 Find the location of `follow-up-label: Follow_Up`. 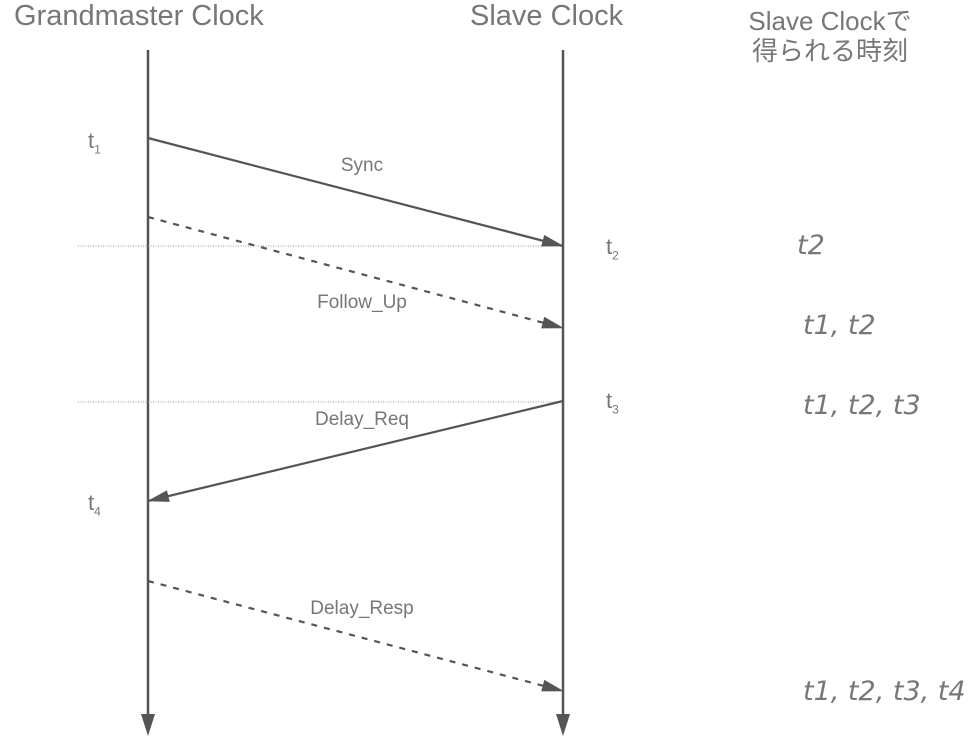

follow-up-label: Follow_Up is located at coordinates (362, 302).